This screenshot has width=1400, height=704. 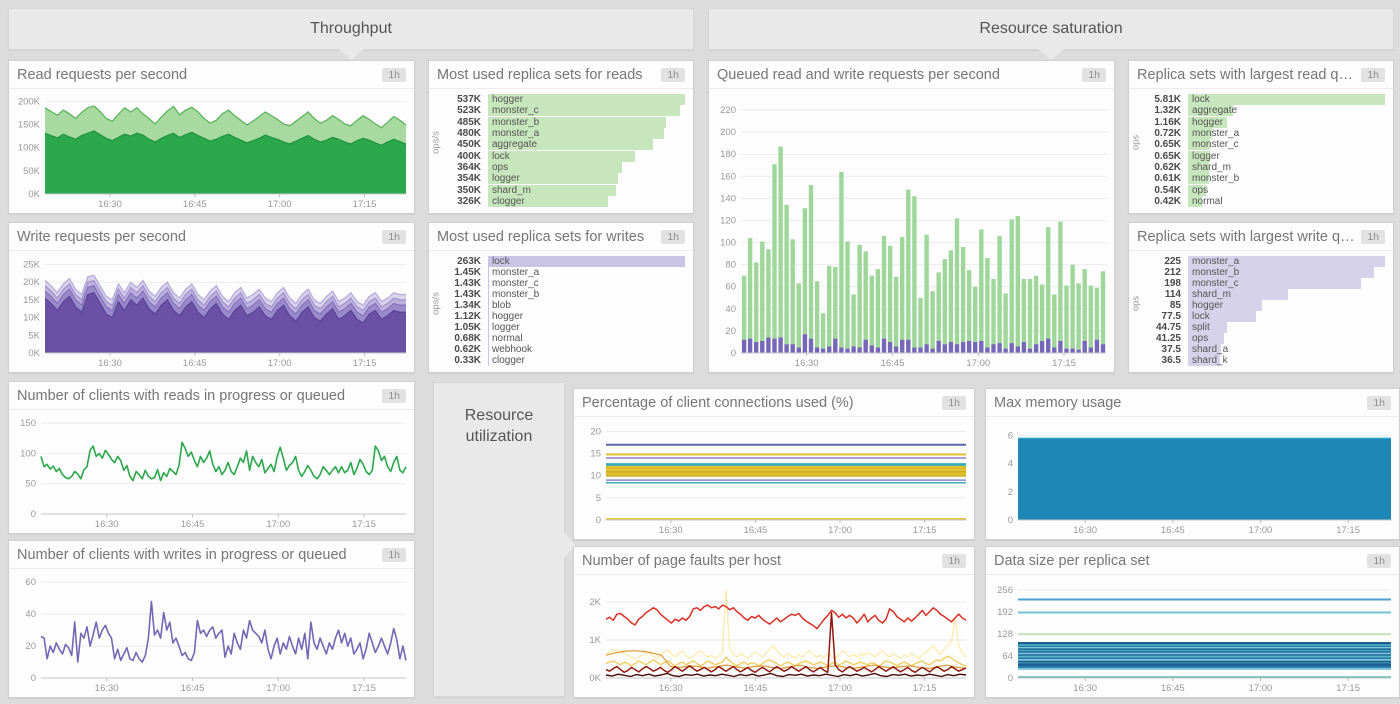 What do you see at coordinates (560, 167) in the screenshot?
I see `replica-row: 364K ops` at bounding box center [560, 167].